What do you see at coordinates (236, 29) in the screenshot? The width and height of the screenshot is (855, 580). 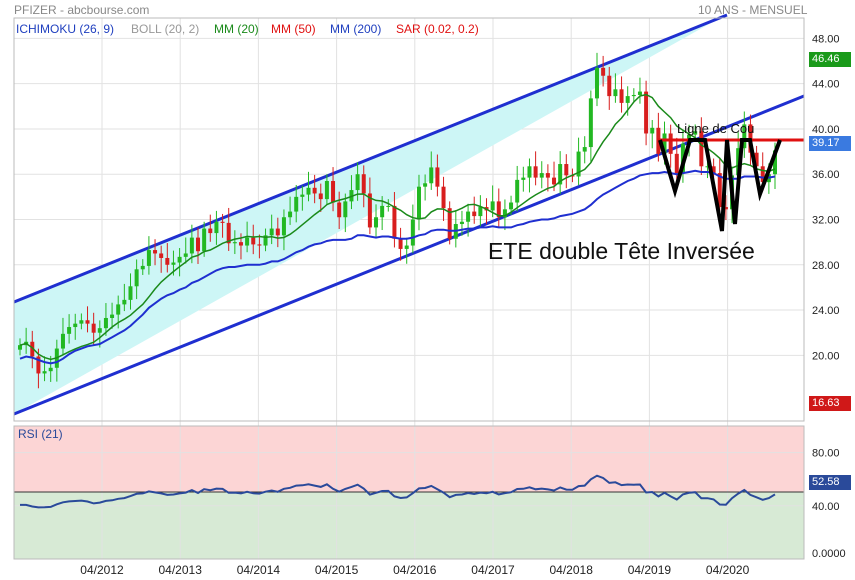 I see `legend-ma20: MM (20)` at bounding box center [236, 29].